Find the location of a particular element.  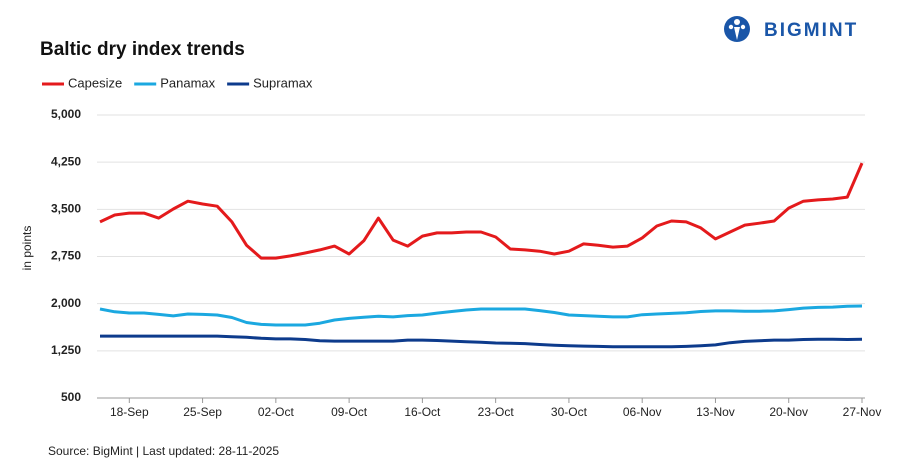

legend-label: Panamax is located at coordinates (187, 82).